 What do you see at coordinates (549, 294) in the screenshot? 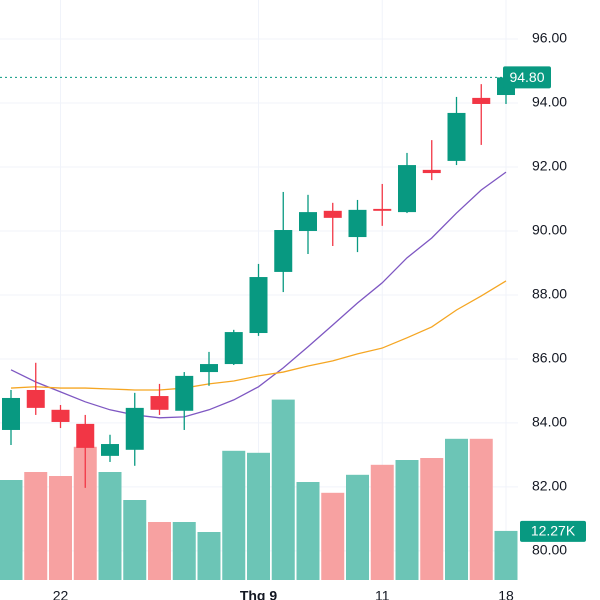
I see `y-tick-label: 88.00` at bounding box center [549, 294].